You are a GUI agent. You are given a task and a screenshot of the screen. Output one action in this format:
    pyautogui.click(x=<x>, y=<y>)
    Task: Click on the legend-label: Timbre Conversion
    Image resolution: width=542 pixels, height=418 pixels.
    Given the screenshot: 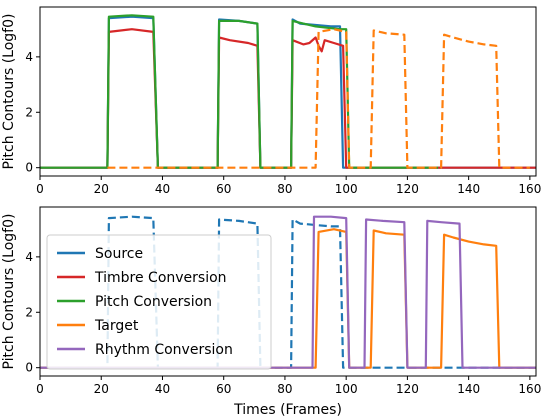 What is the action you would take?
    pyautogui.click(x=160, y=278)
    